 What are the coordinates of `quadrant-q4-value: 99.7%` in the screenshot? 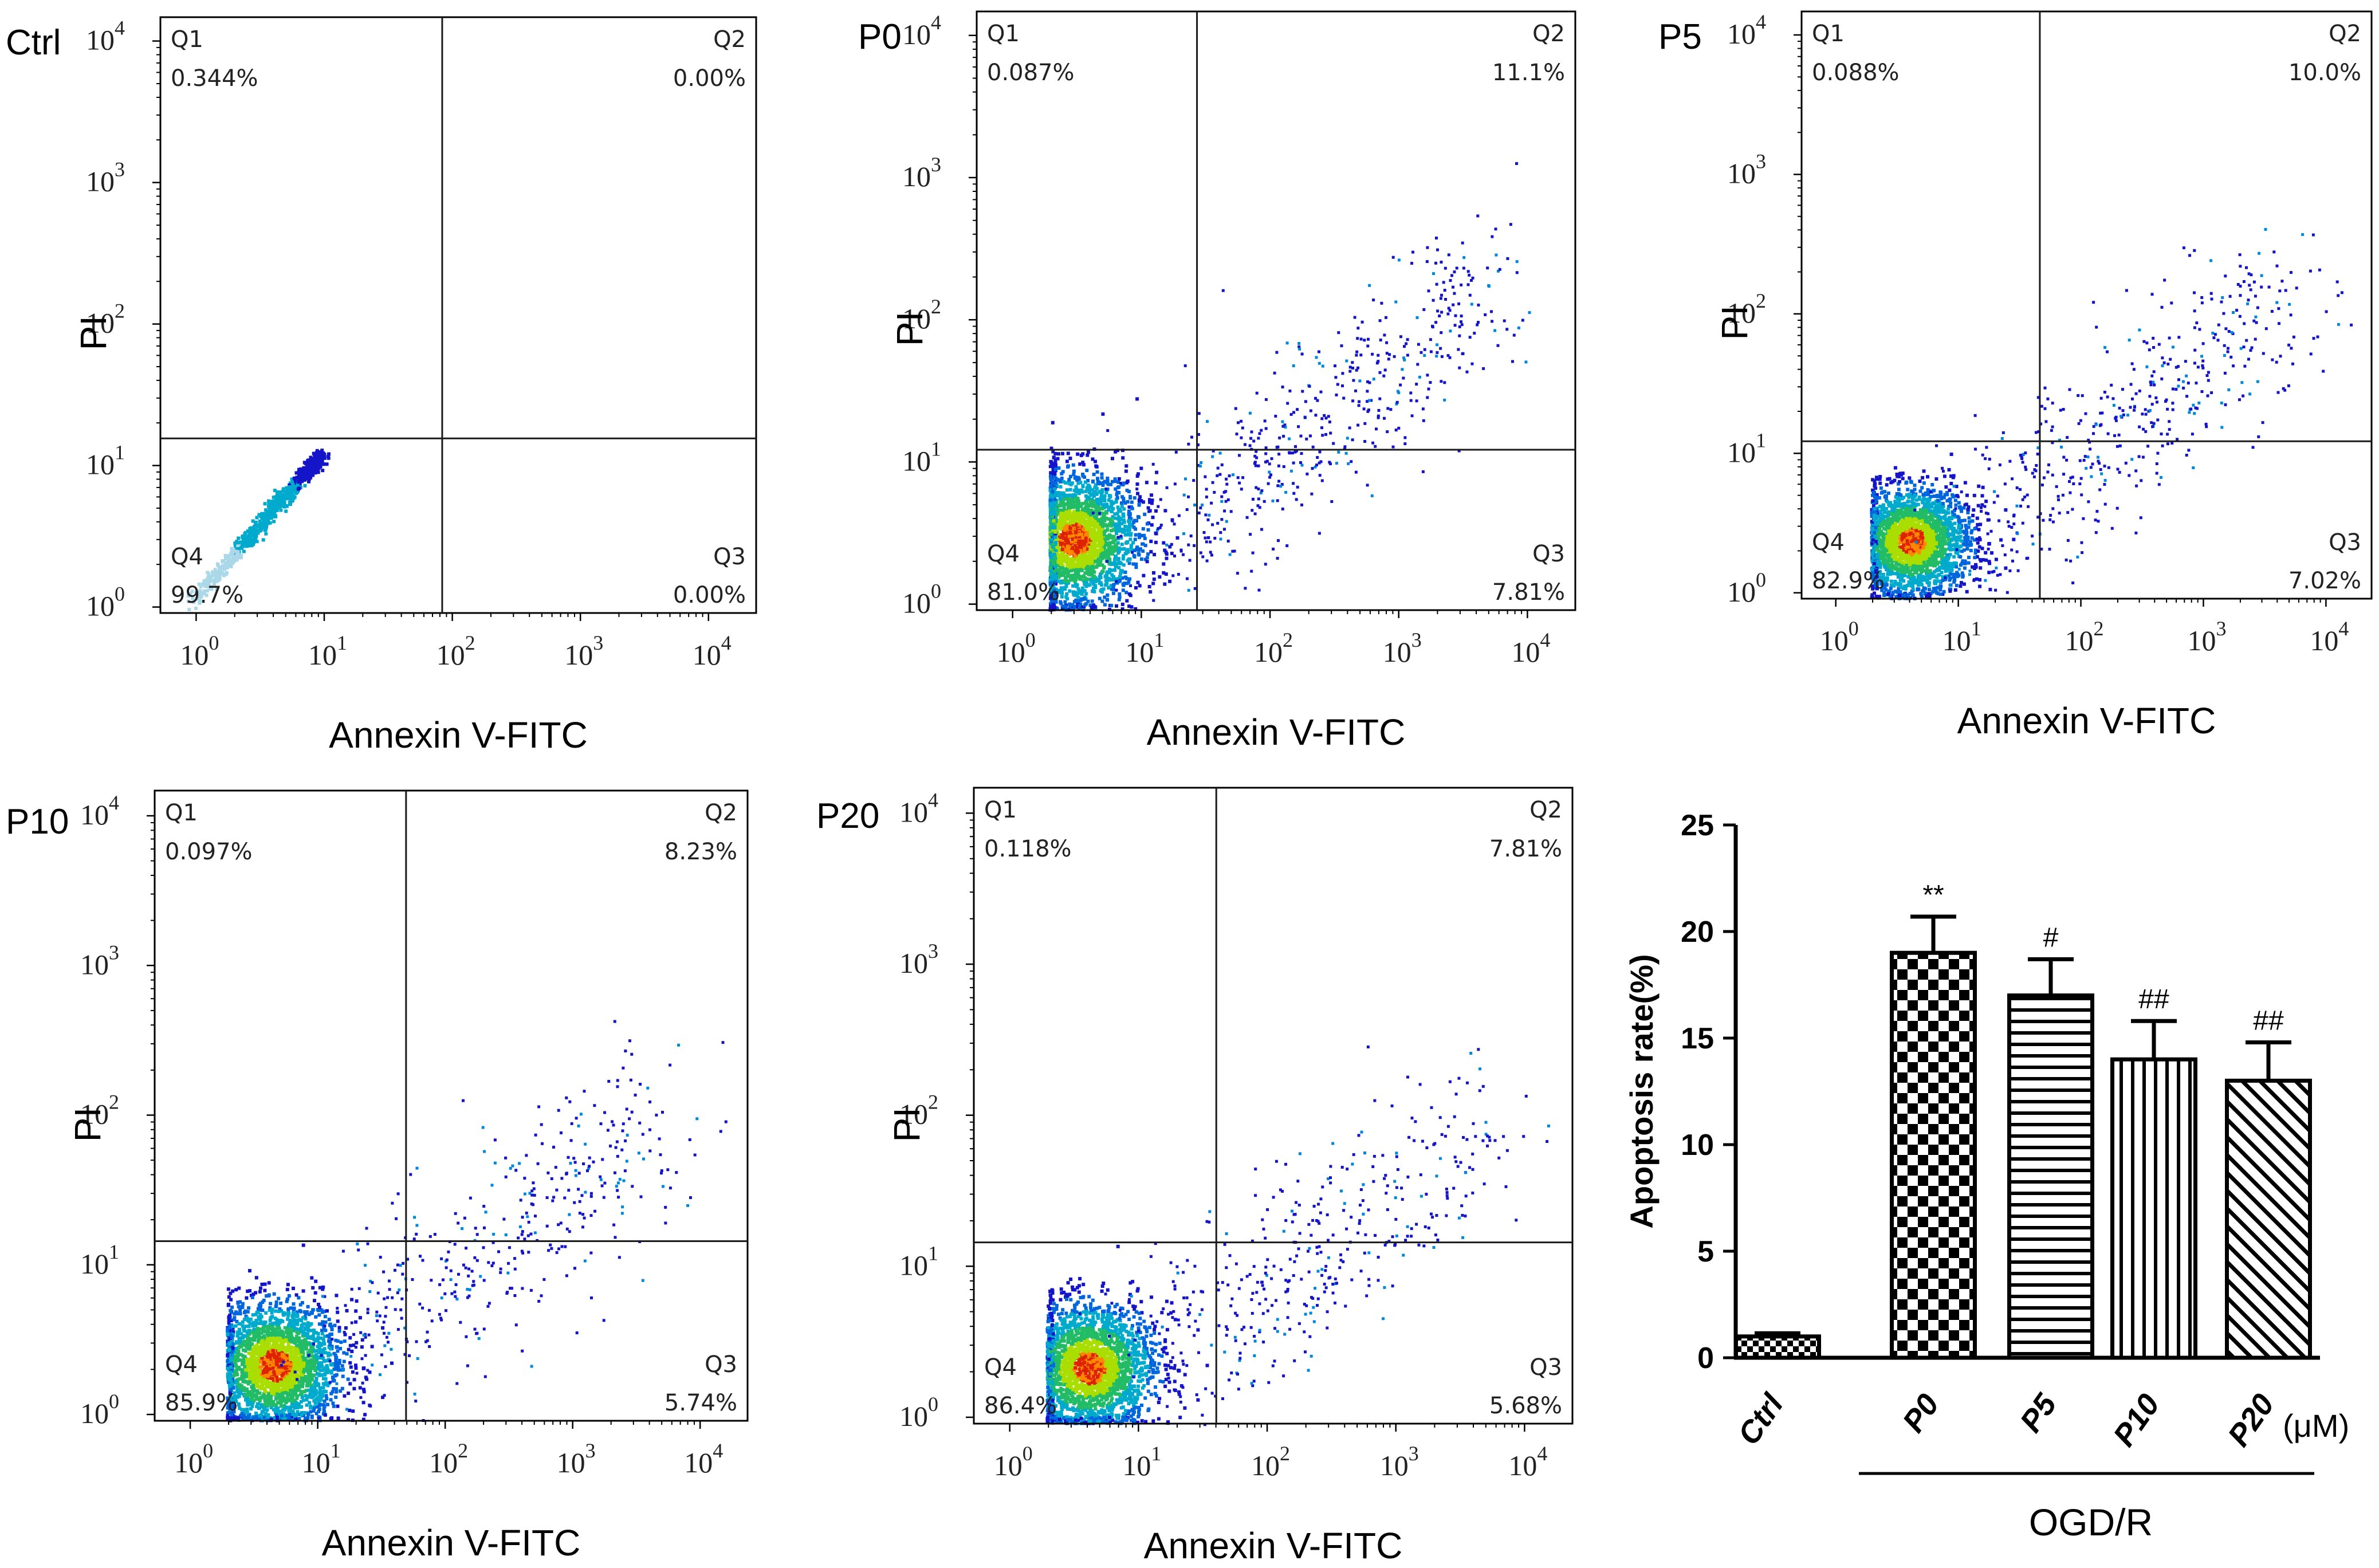 It's located at (207, 595).